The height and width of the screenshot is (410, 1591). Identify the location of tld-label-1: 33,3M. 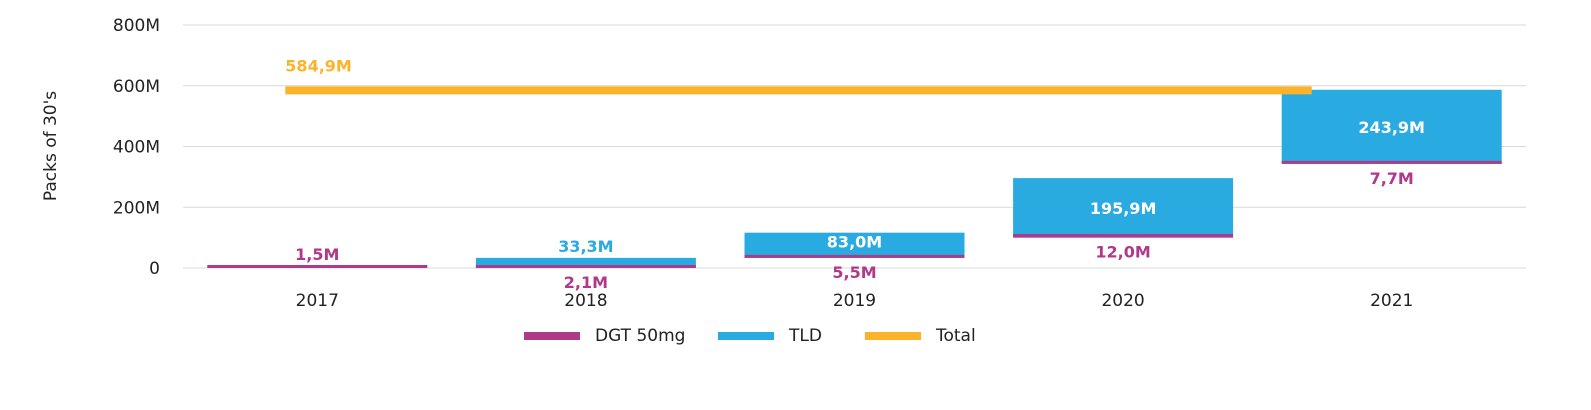
(585, 246).